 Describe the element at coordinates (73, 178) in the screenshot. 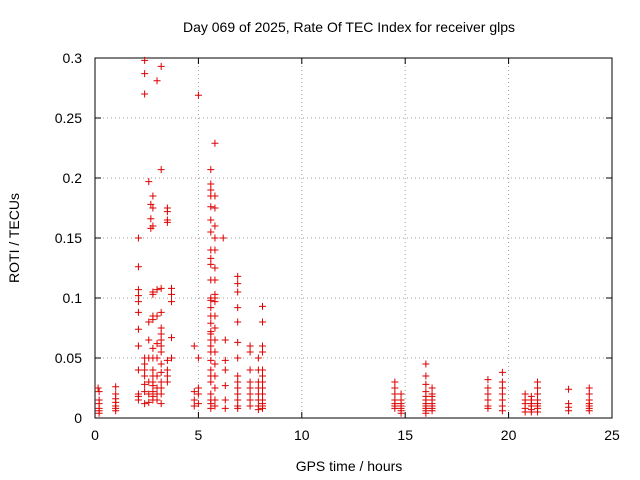

I see `y-tick-label: 0.2` at that location.